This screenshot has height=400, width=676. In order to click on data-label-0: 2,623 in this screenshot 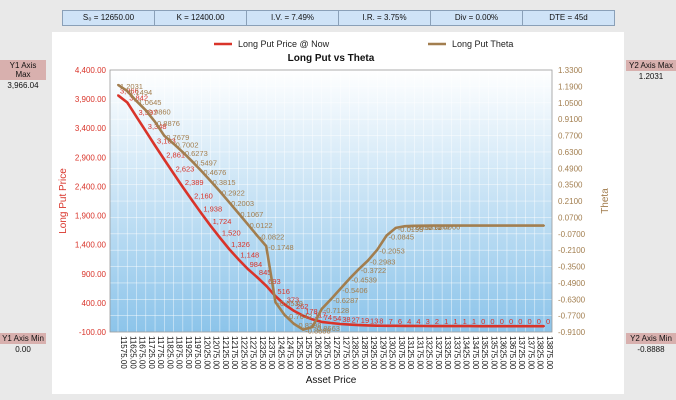, I will do `click(185, 168)`.